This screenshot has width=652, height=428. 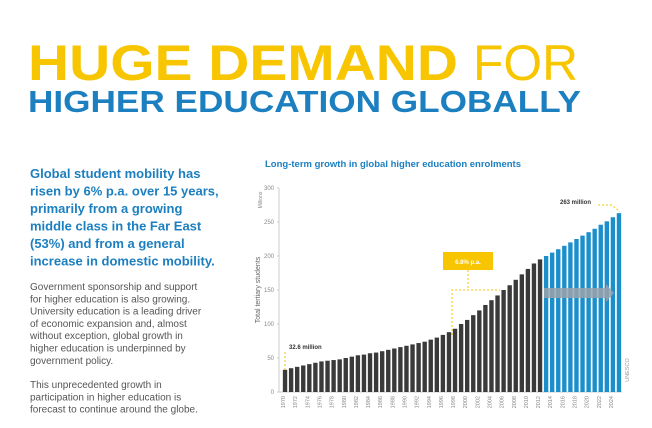 I want to click on y-tick-label: 100, so click(x=269, y=325).